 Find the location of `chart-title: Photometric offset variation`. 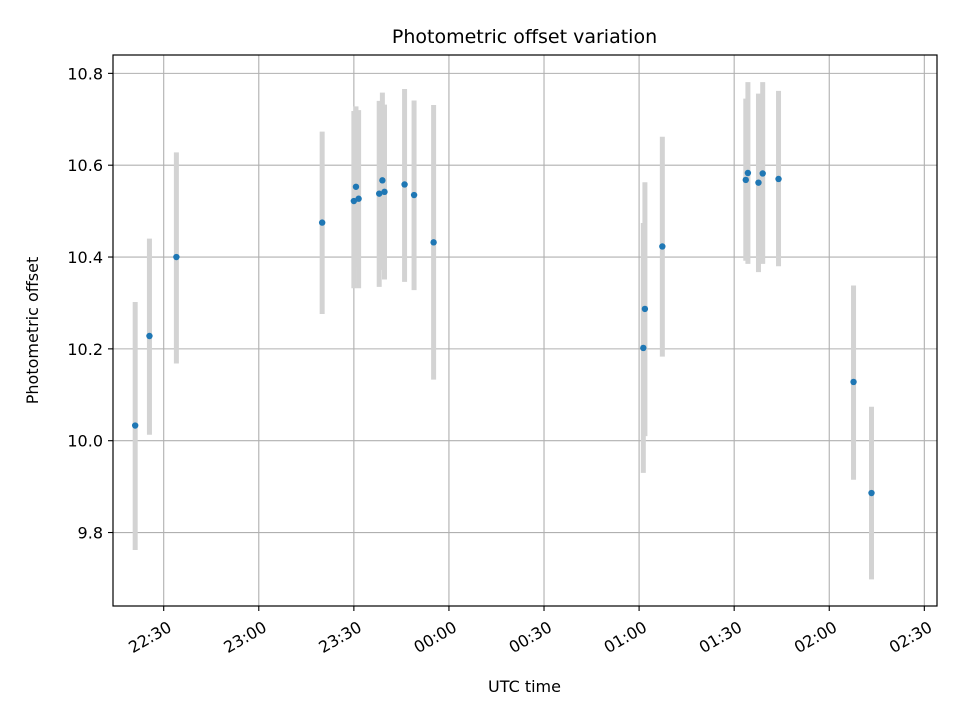

chart-title: Photometric offset variation is located at coordinates (524, 37).